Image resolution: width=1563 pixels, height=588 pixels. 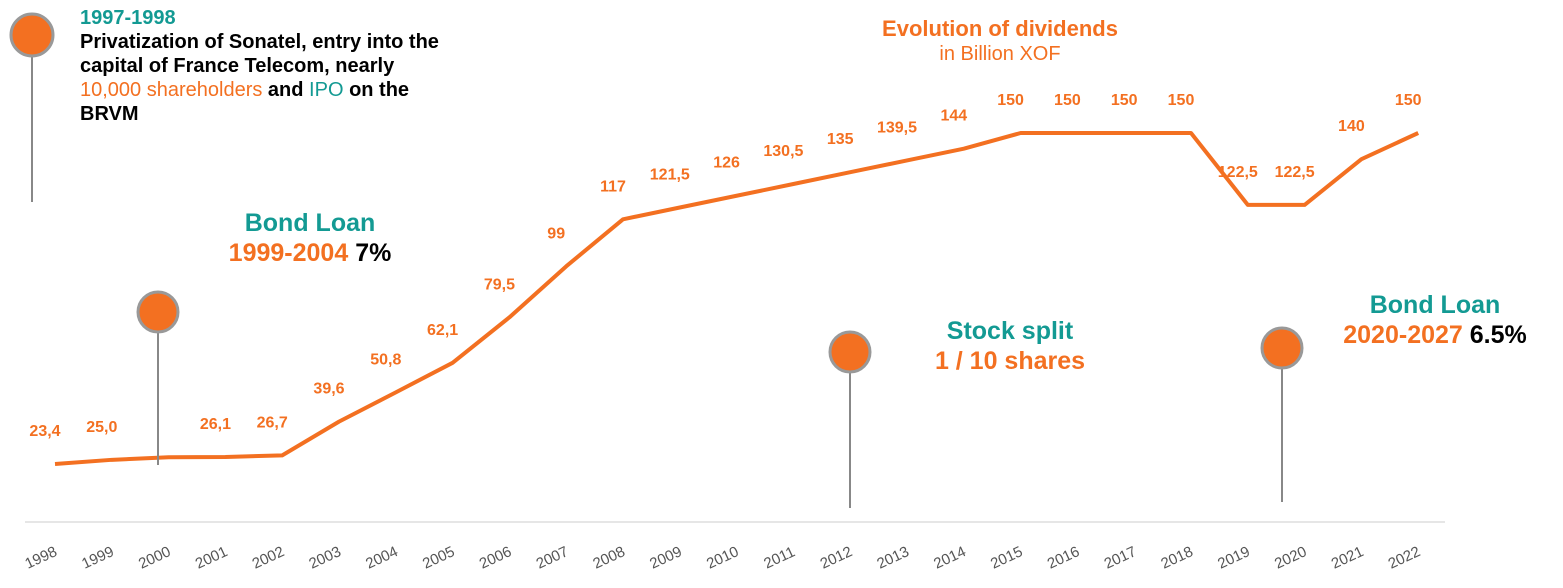 What do you see at coordinates (44, 431) in the screenshot?
I see `value-label: 23,4` at bounding box center [44, 431].